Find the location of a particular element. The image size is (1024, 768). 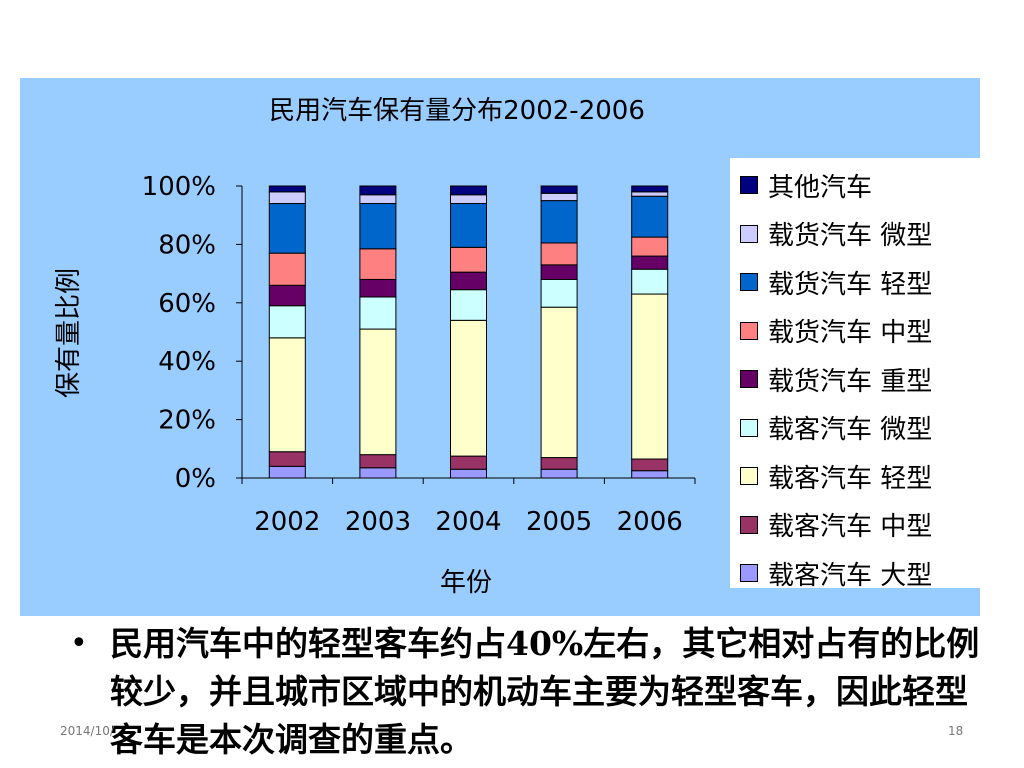

y-tick-label: 80% is located at coordinates (187, 245).